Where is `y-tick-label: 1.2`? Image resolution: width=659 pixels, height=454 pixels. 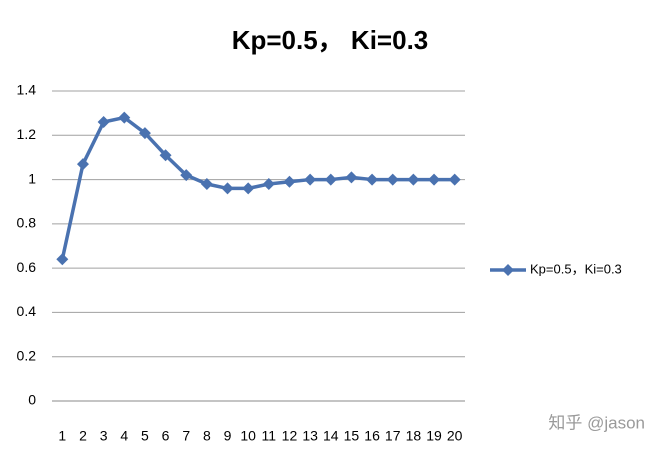 y-tick-label: 1.2 is located at coordinates (27, 134).